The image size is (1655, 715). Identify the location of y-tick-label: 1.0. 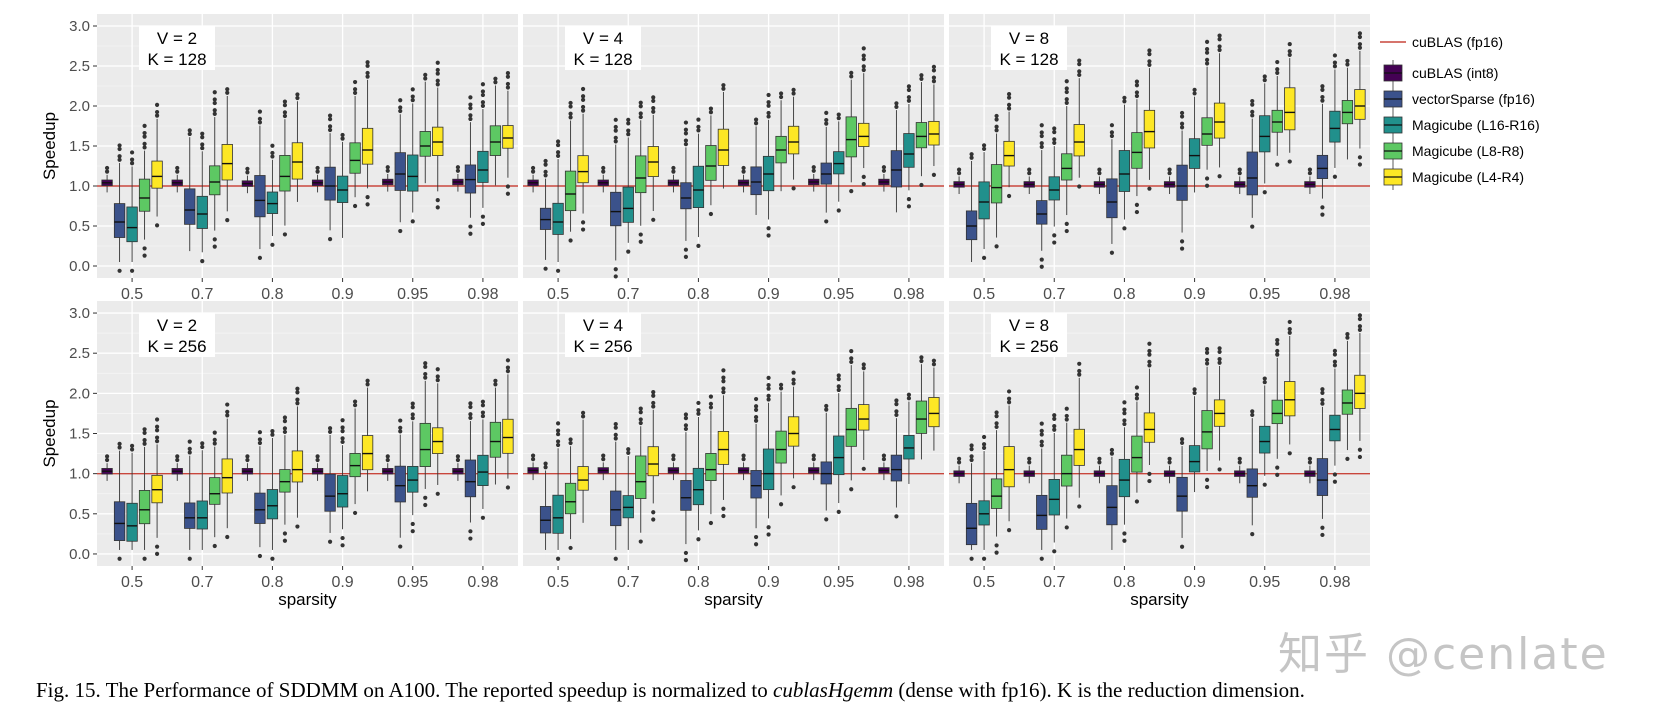
(79, 474).